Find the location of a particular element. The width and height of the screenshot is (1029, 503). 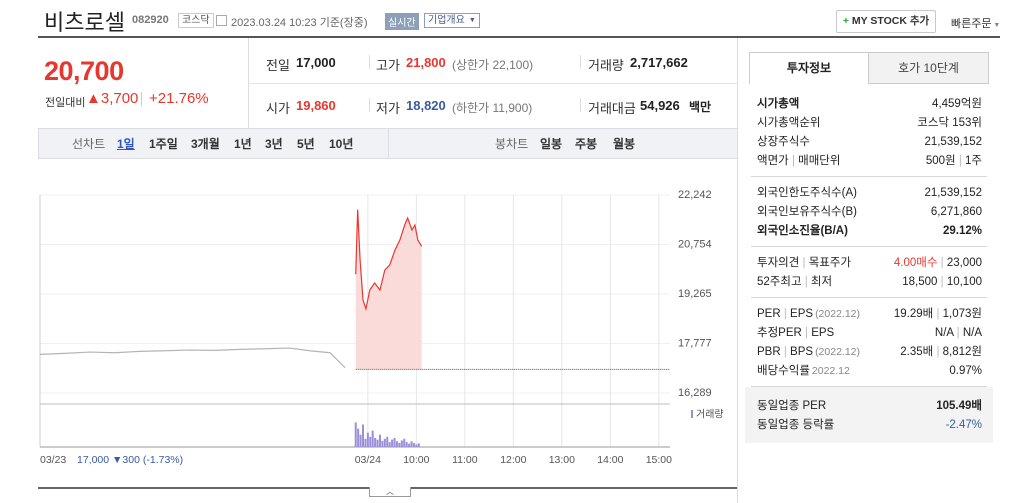

period-tab: 1년 is located at coordinates (243, 144).